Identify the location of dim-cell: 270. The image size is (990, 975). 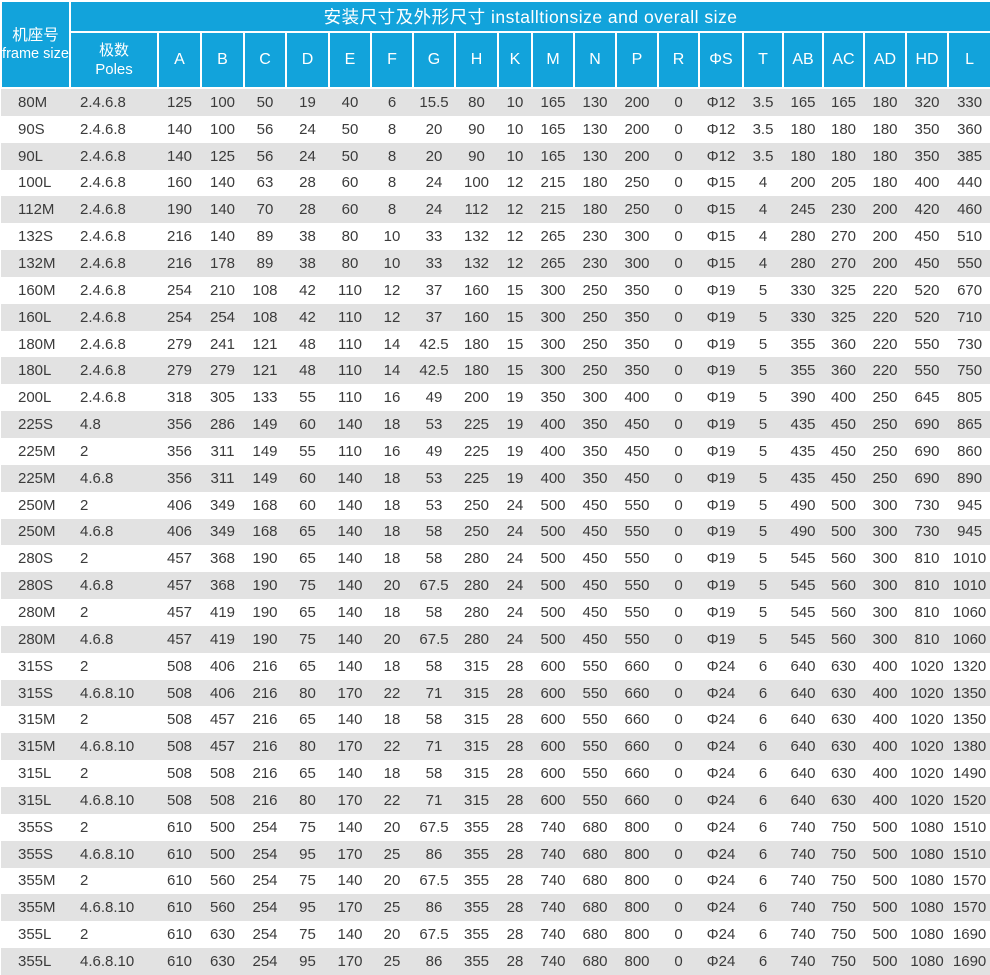
(843, 263).